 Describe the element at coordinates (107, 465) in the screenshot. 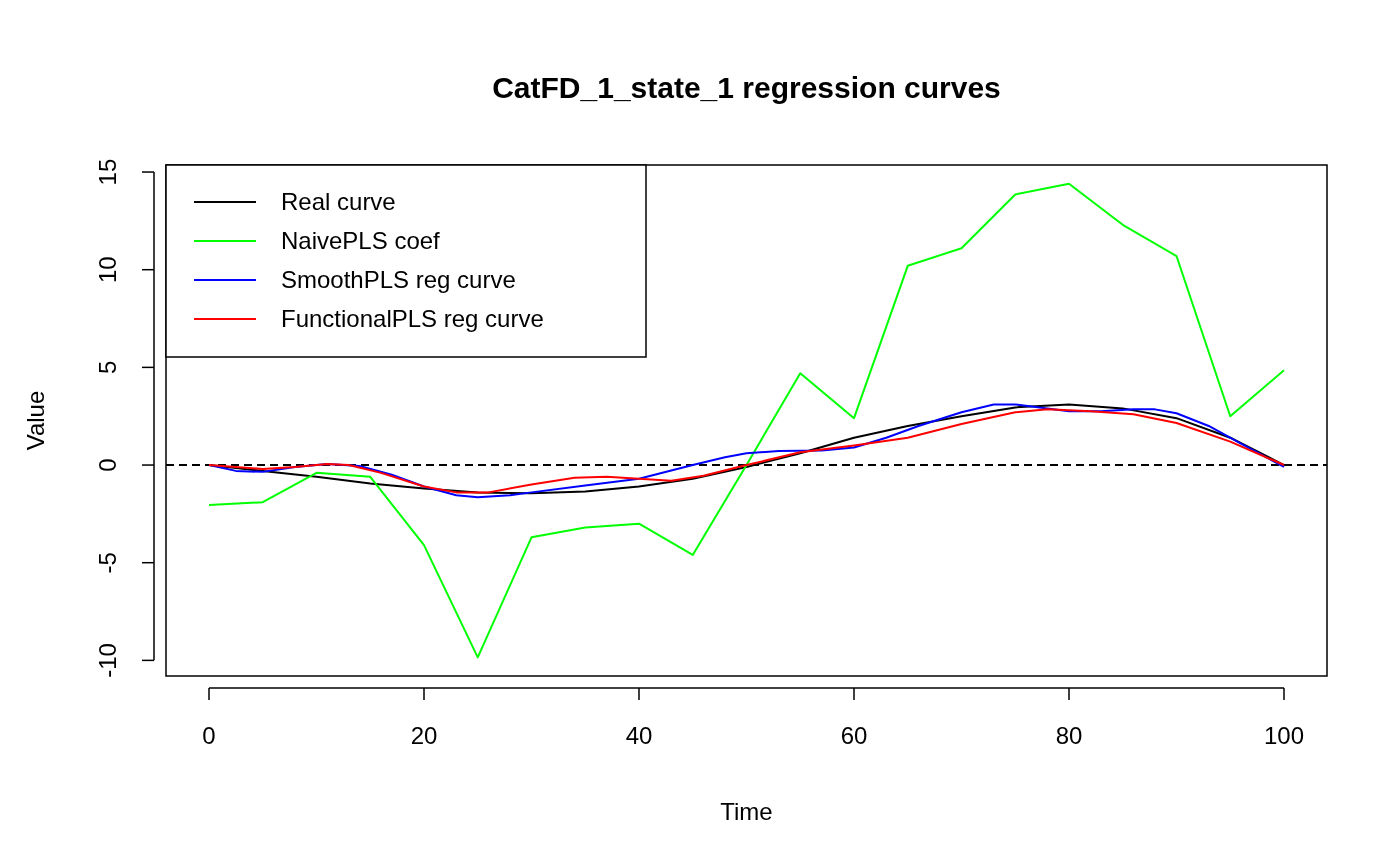

I see `y-tick-label: 0` at that location.